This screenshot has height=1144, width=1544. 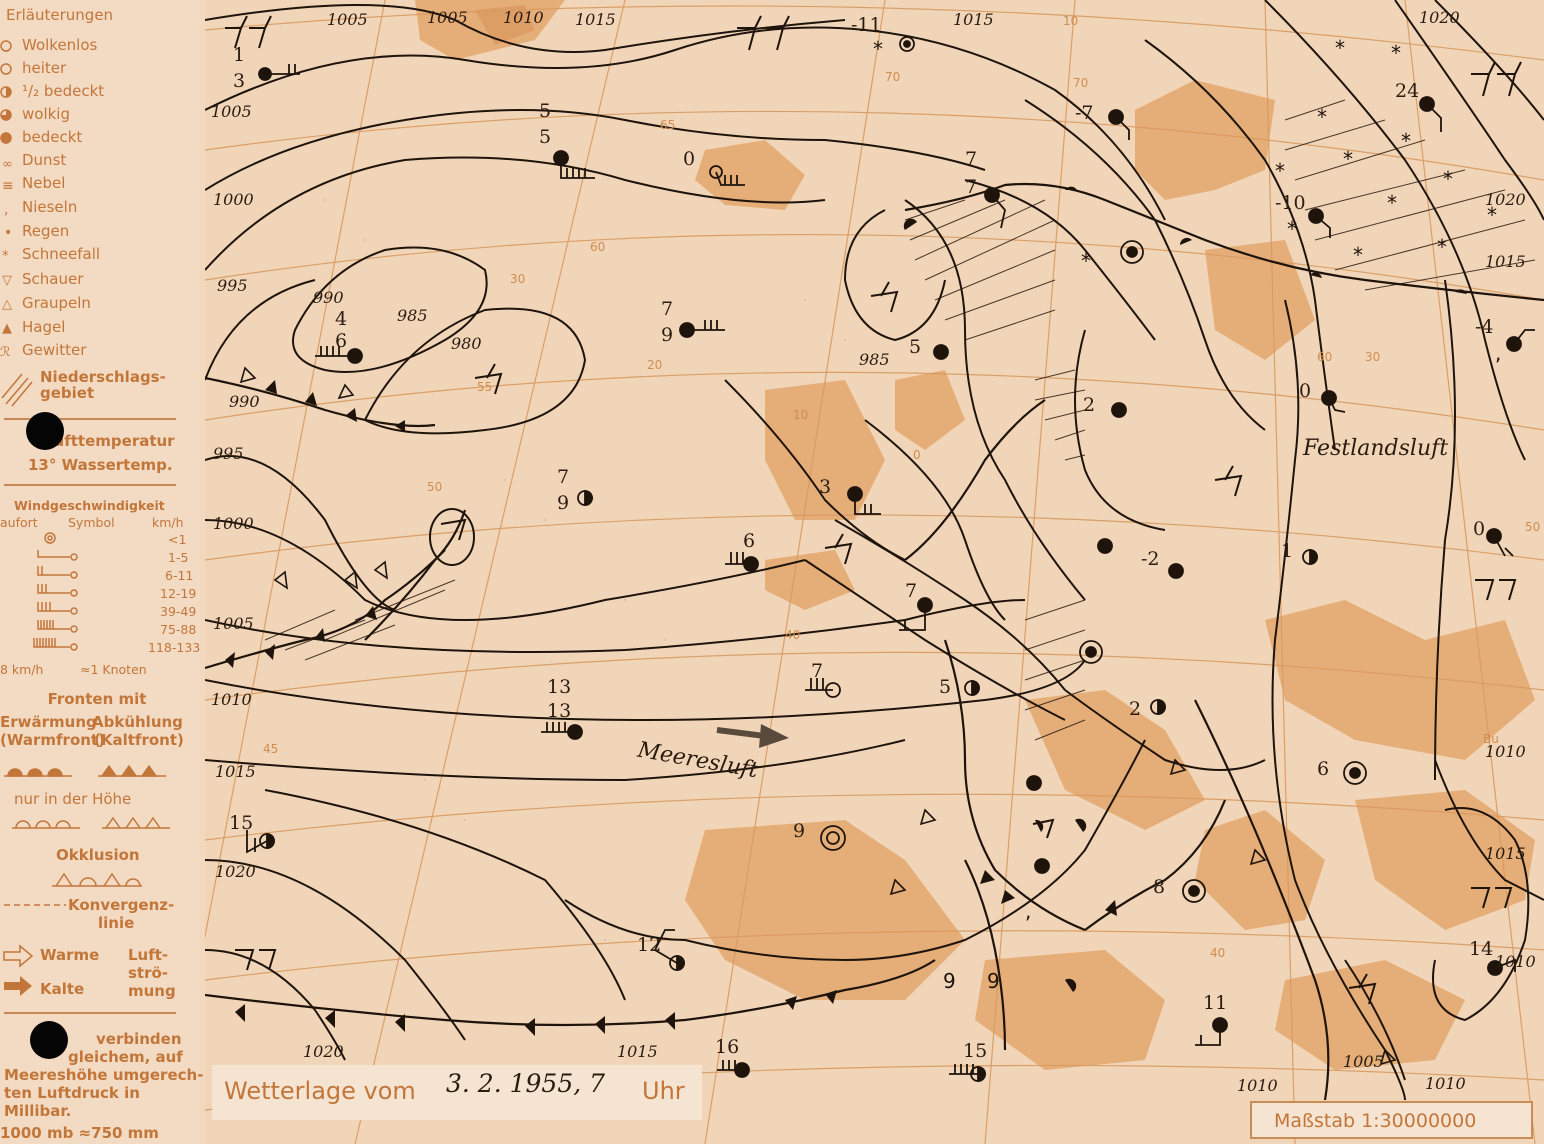 What do you see at coordinates (46, 231) in the screenshot?
I see `legend-sky-8: Regen` at bounding box center [46, 231].